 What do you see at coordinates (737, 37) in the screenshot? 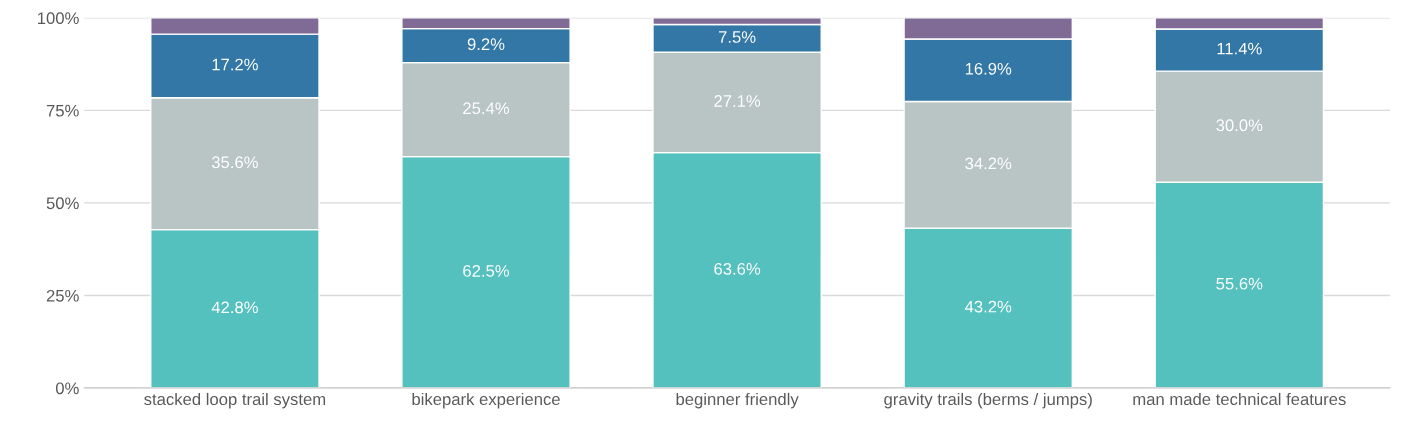
I see `data-label: 7.5%` at bounding box center [737, 37].